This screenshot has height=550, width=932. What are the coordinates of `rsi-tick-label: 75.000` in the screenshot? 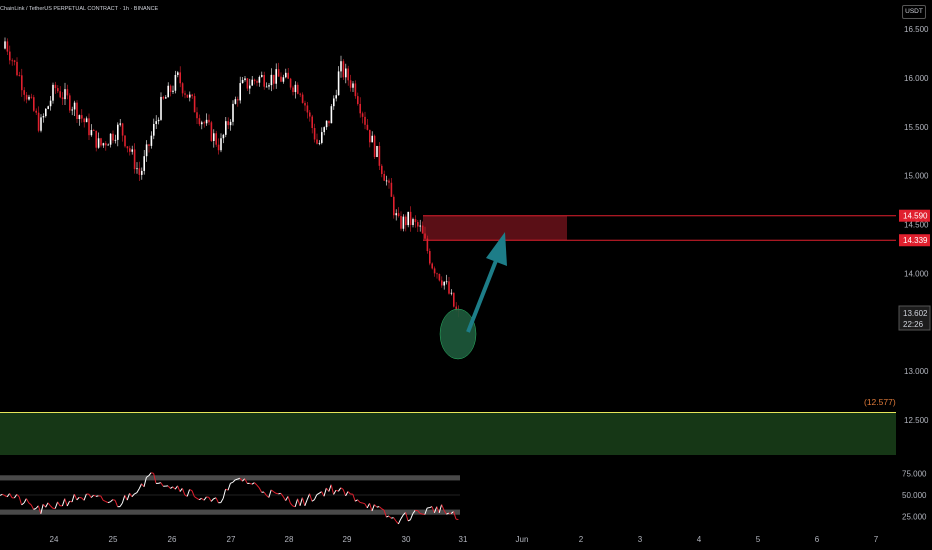 It's located at (914, 474).